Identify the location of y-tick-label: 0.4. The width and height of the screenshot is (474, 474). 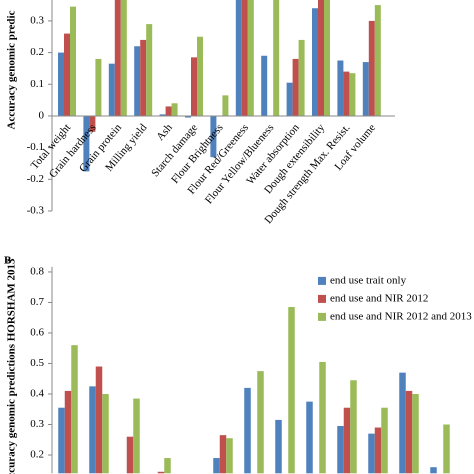
(37, 394).